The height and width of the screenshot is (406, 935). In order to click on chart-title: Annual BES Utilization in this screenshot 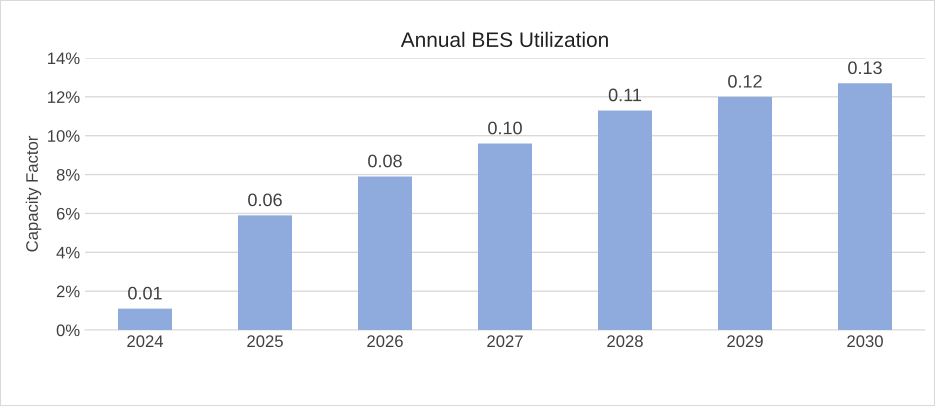, I will do `click(504, 40)`.